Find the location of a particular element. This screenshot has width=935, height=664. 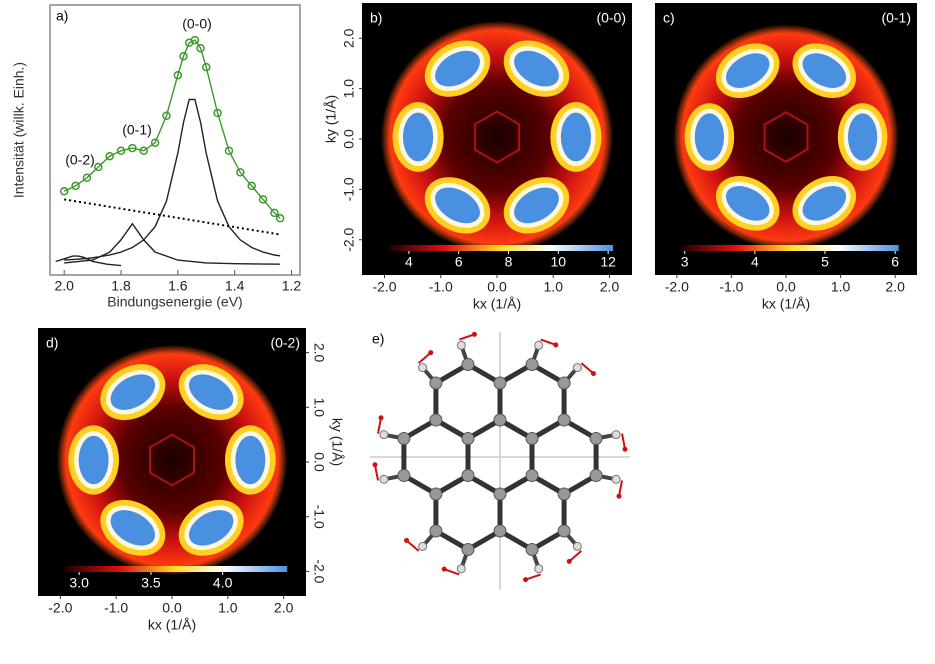

x-axis-label: Bindungsenergie (eV) is located at coordinates (174, 302).